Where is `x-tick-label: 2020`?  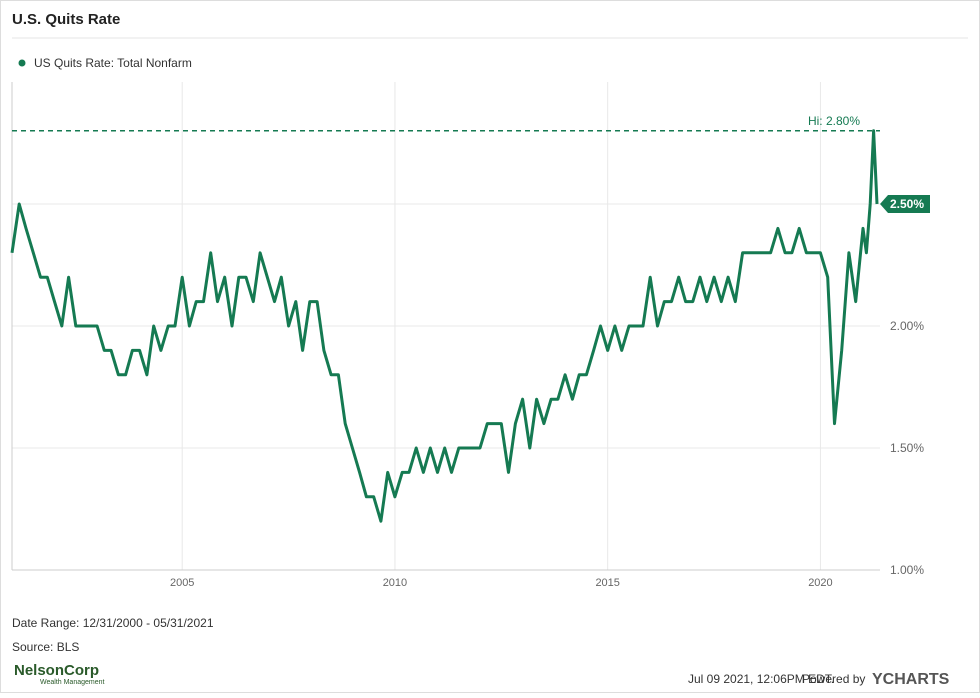
x-tick-label: 2020 is located at coordinates (820, 583).